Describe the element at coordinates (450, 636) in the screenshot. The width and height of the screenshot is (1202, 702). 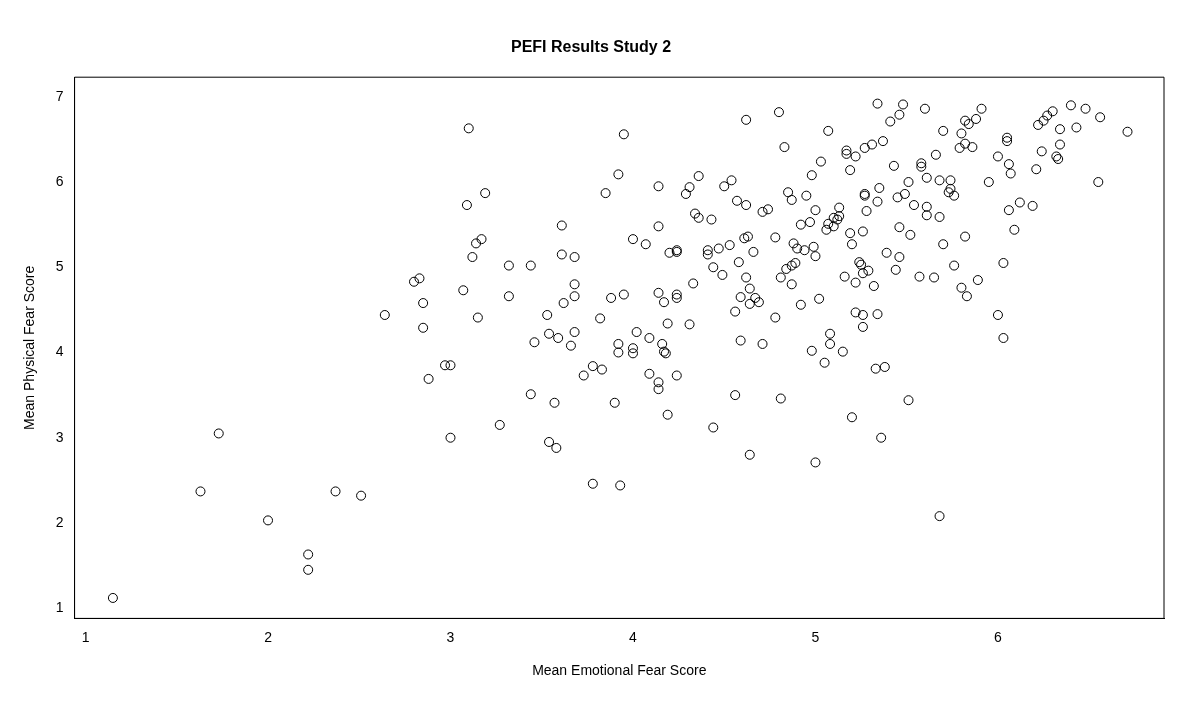
I see `x-tick-label: 3` at that location.